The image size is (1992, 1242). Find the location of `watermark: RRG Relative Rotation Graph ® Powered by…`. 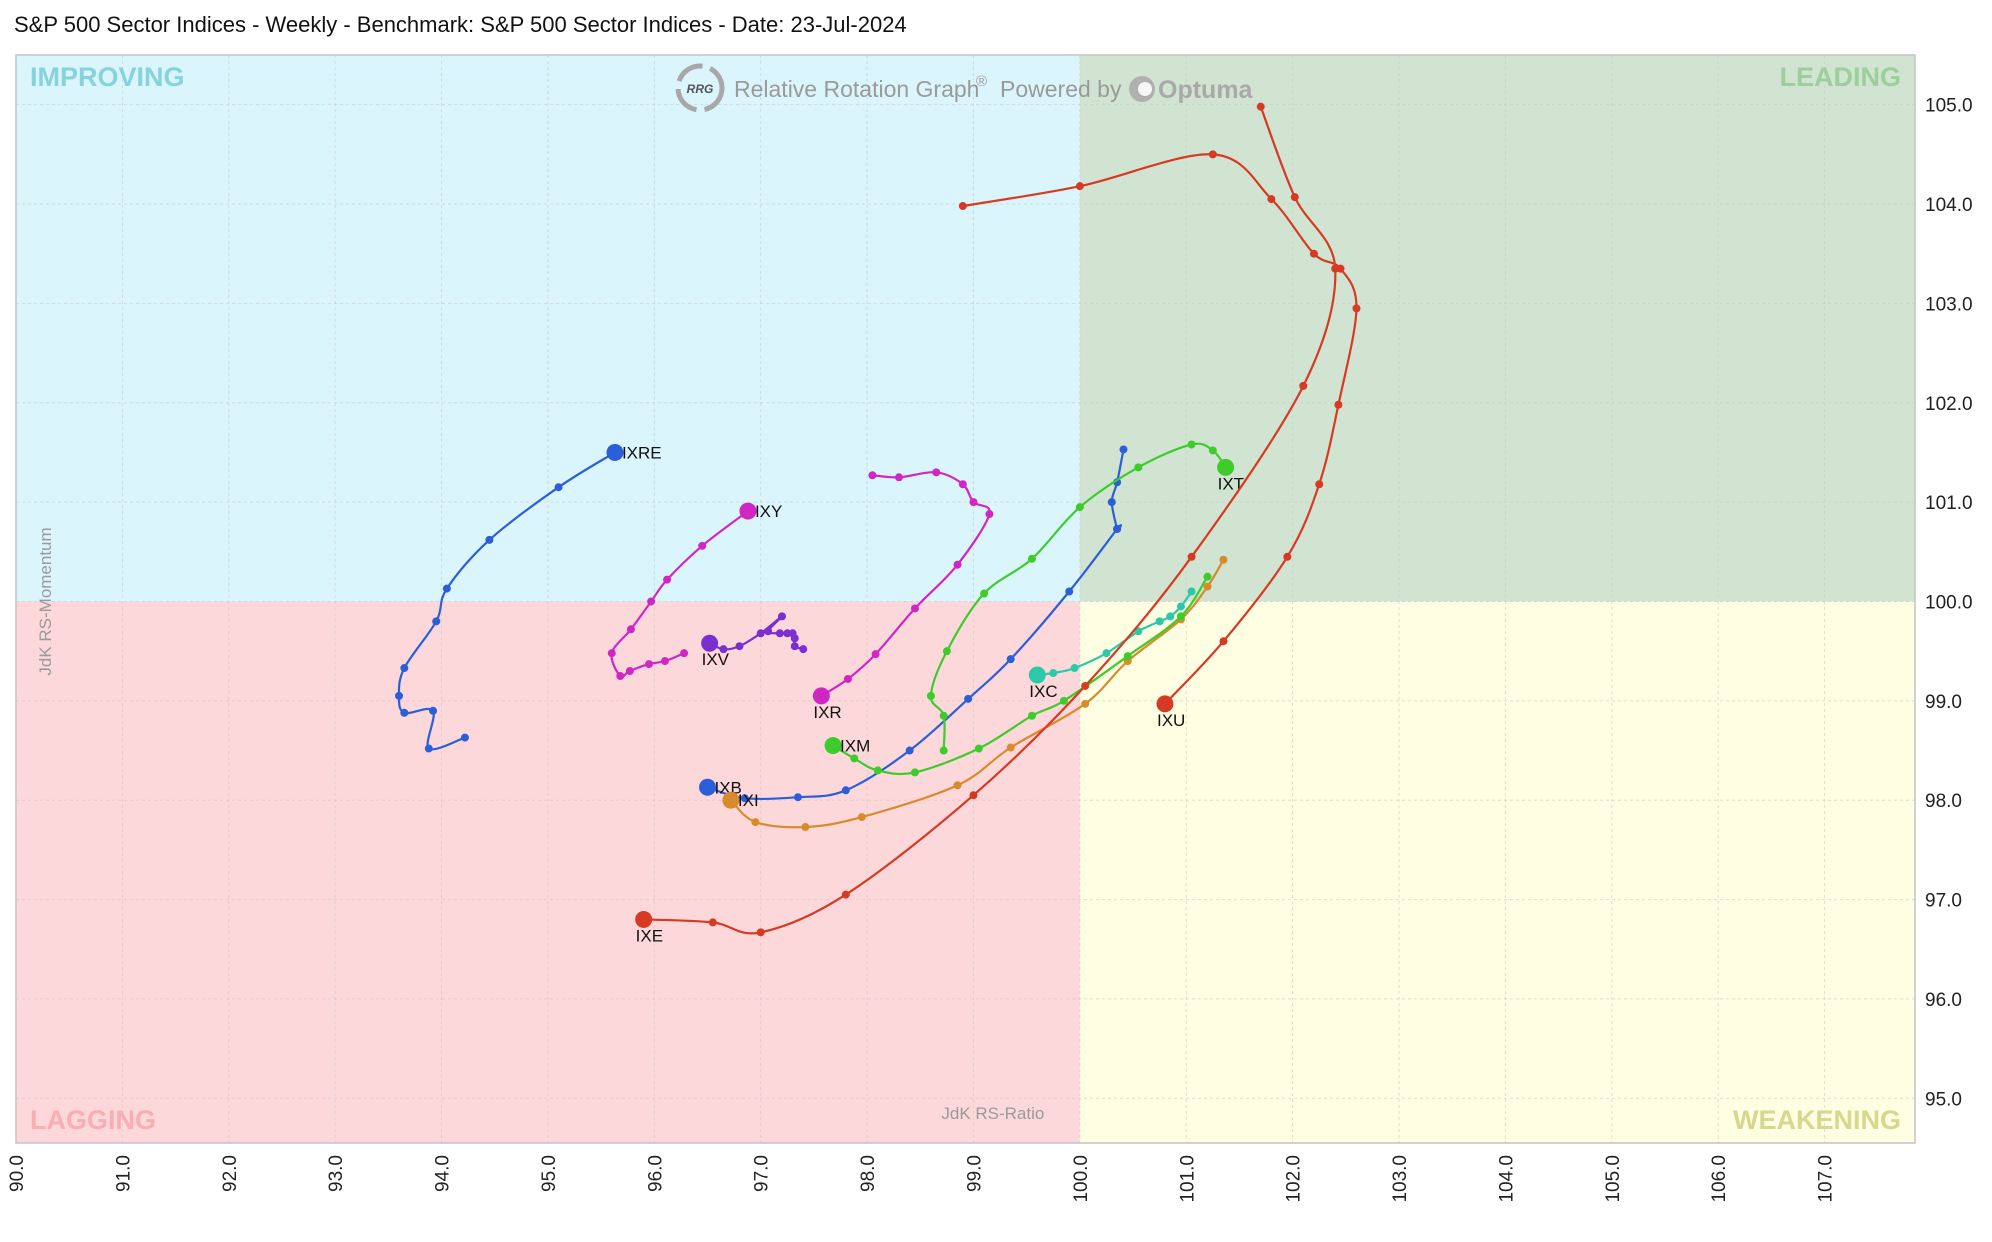

watermark: RRG Relative Rotation Graph ® Powered by… is located at coordinates (964, 88).